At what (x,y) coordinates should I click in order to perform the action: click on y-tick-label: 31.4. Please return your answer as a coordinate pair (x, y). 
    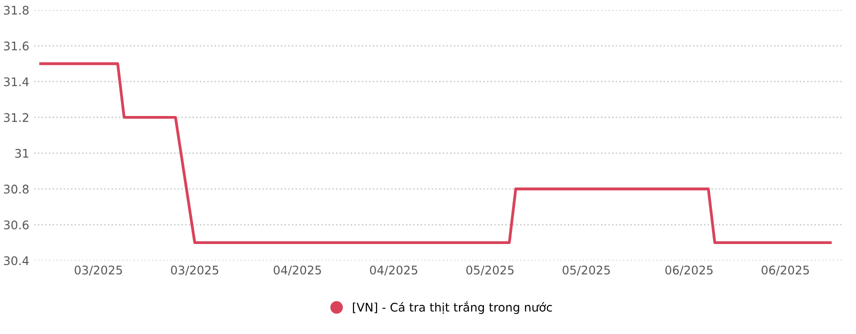
    Looking at the image, I should click on (16, 81).